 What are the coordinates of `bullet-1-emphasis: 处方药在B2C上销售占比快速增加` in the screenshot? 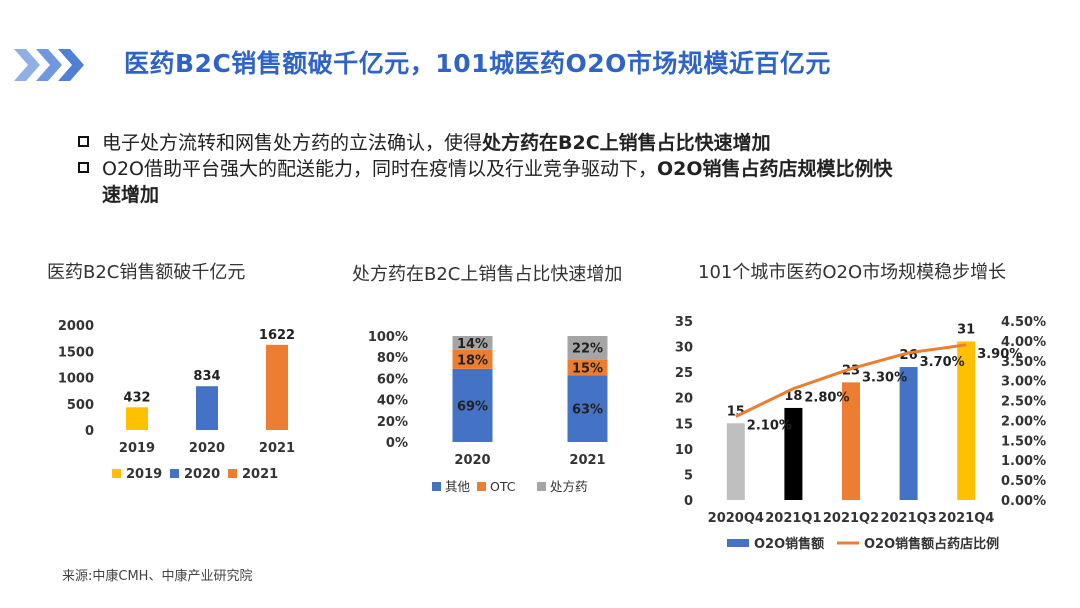 It's located at (626, 143).